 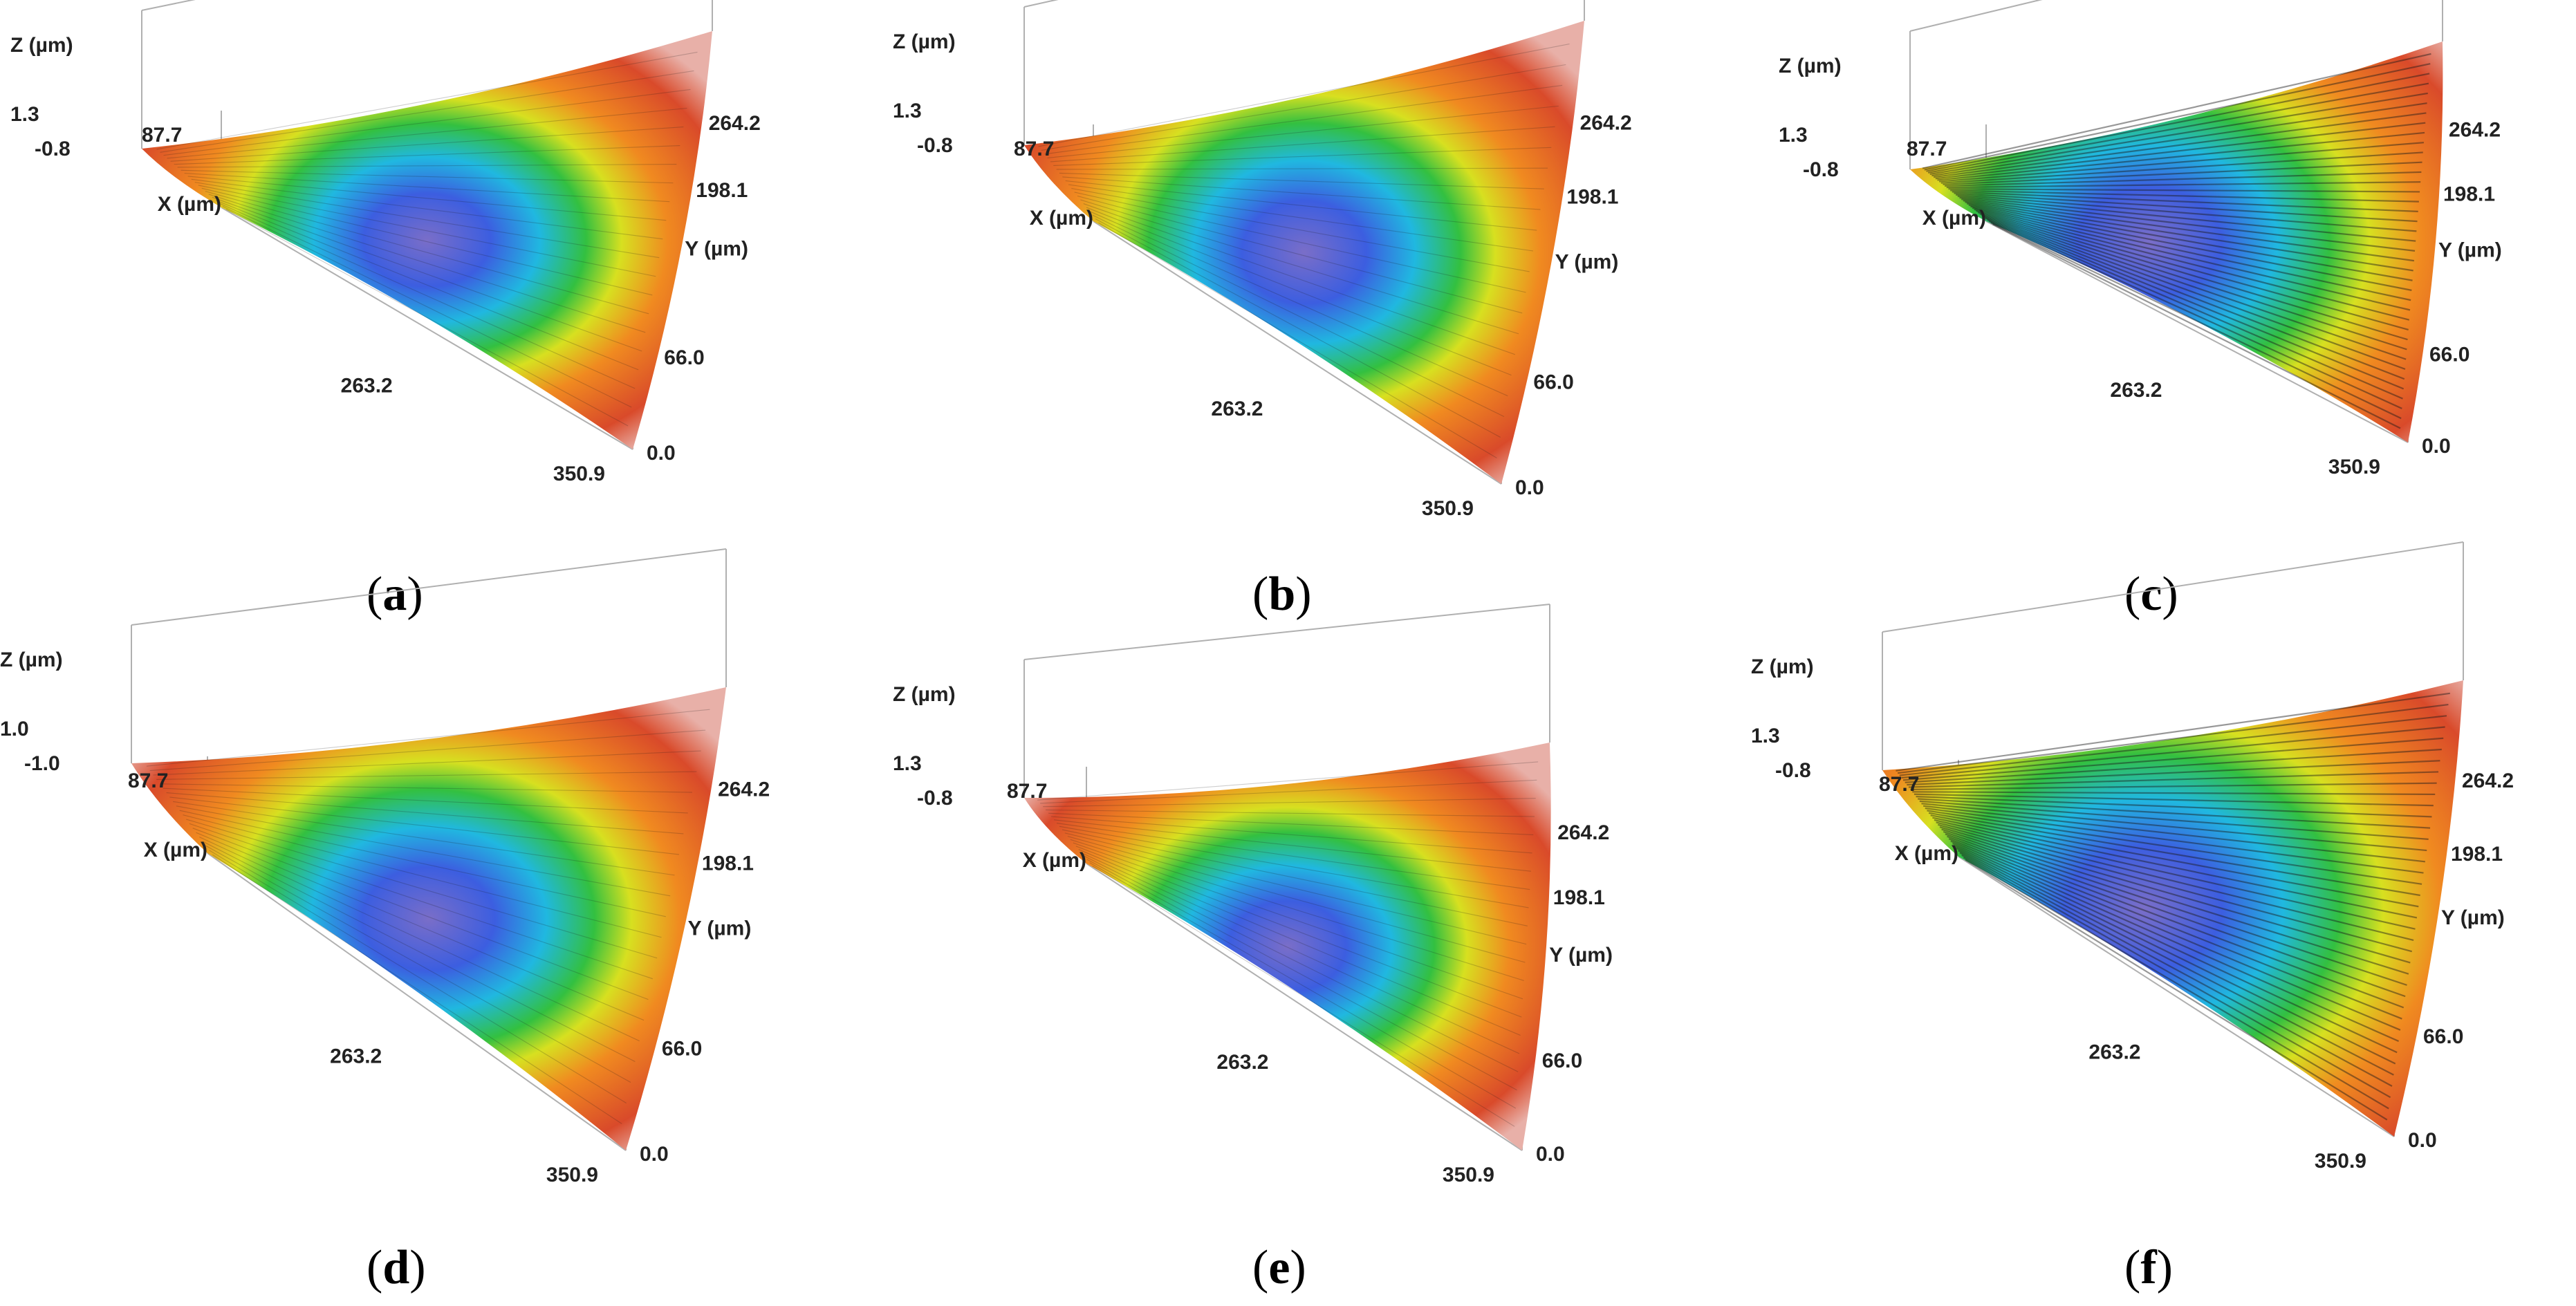 I want to click on caption-letter: f, so click(x=2149, y=1267).